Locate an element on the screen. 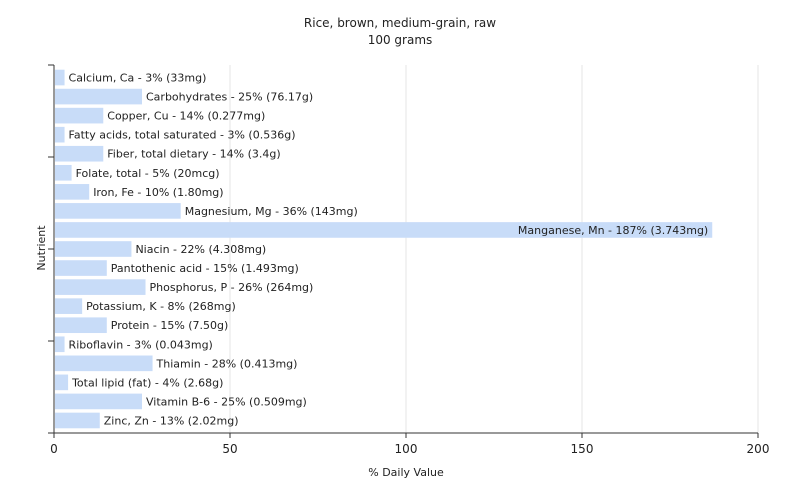 The height and width of the screenshot is (500, 800). bar-label: Manganese, Mn - 187% (3.743mg) is located at coordinates (613, 230).